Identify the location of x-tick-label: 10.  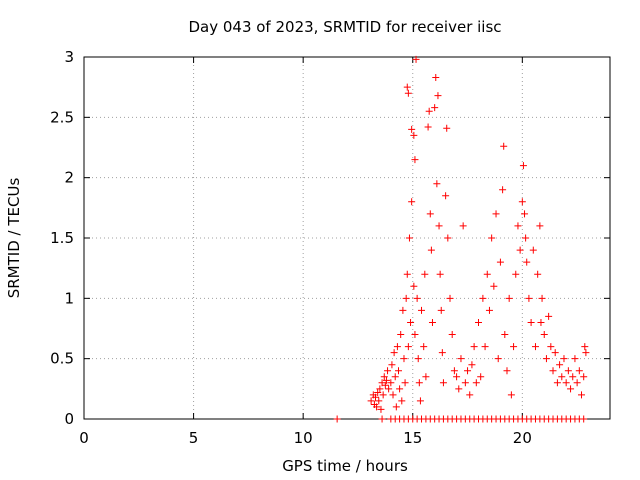
(303, 438).